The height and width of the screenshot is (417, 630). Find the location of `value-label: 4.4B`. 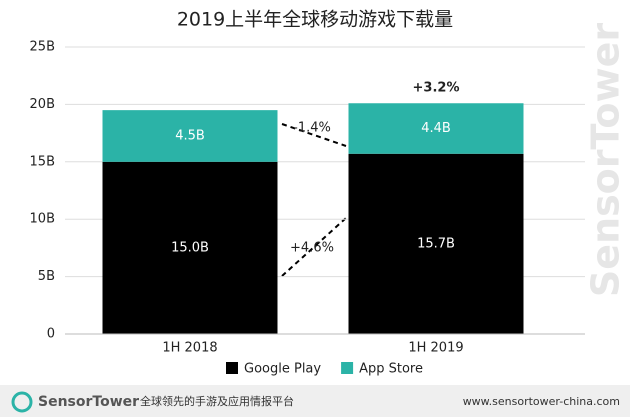

value-label: 4.4B is located at coordinates (436, 128).